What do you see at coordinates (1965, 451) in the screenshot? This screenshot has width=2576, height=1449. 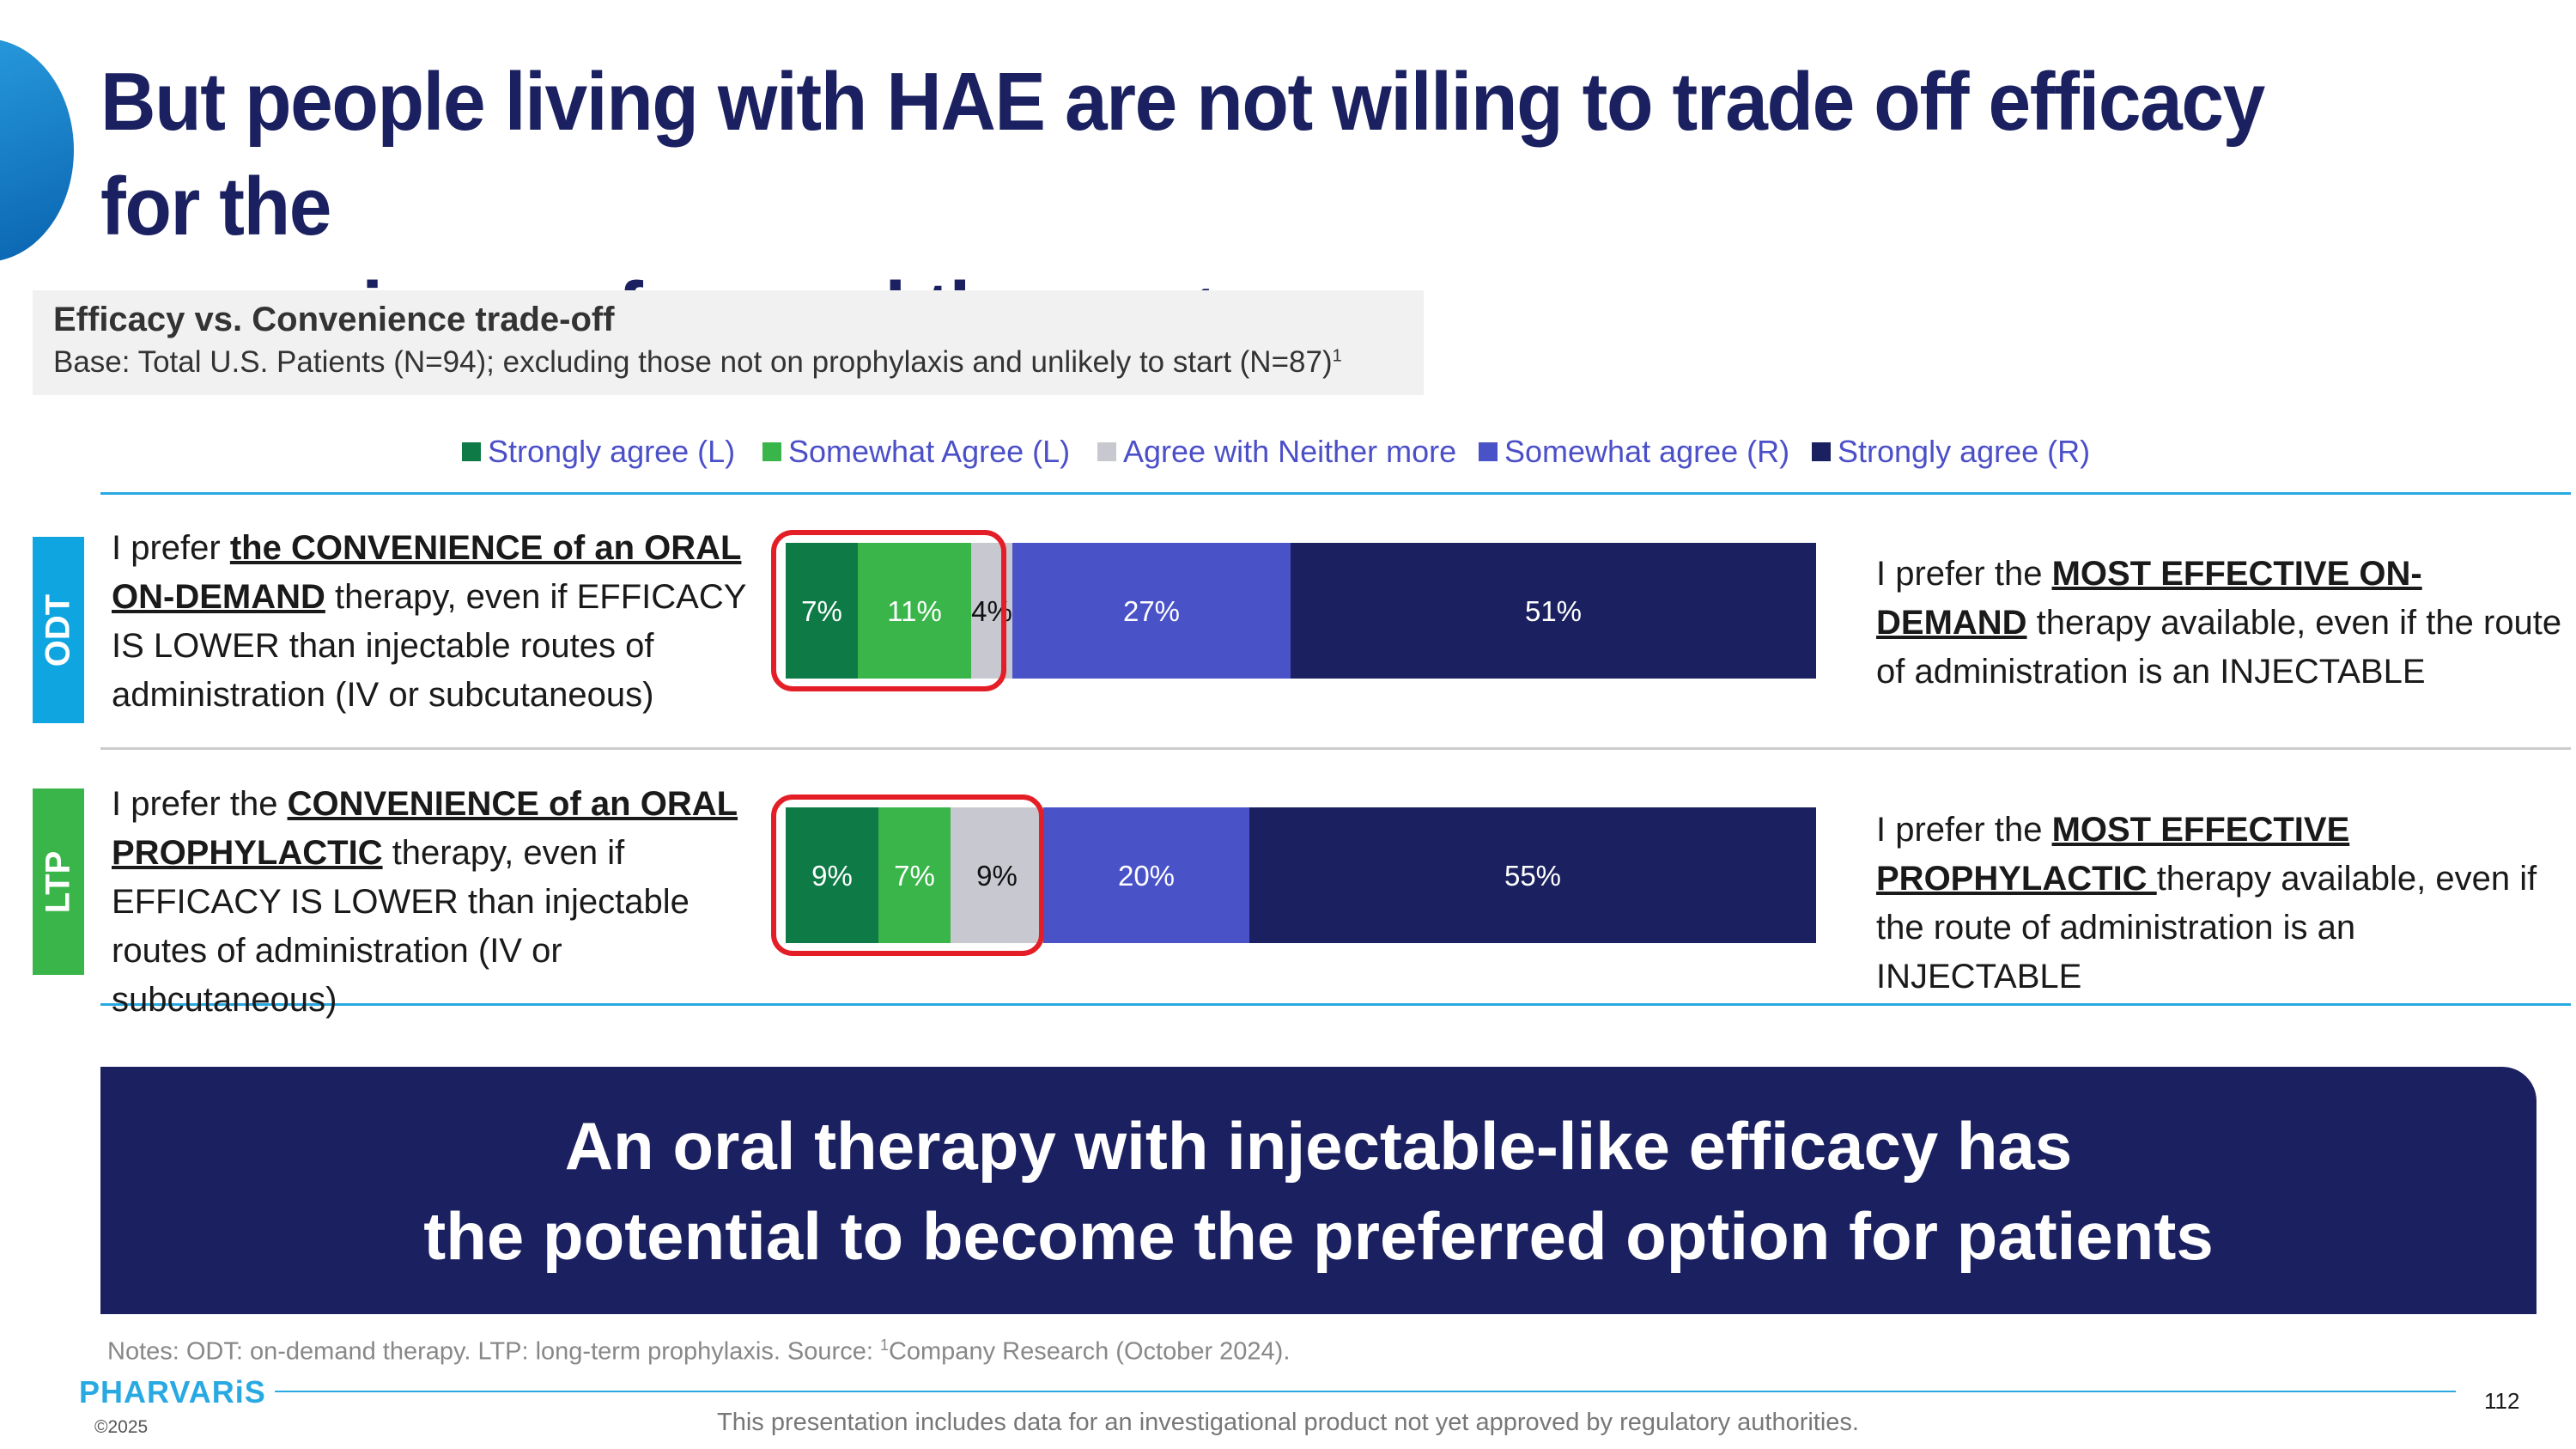 I see `legend-label: Strongly agree (R)` at bounding box center [1965, 451].